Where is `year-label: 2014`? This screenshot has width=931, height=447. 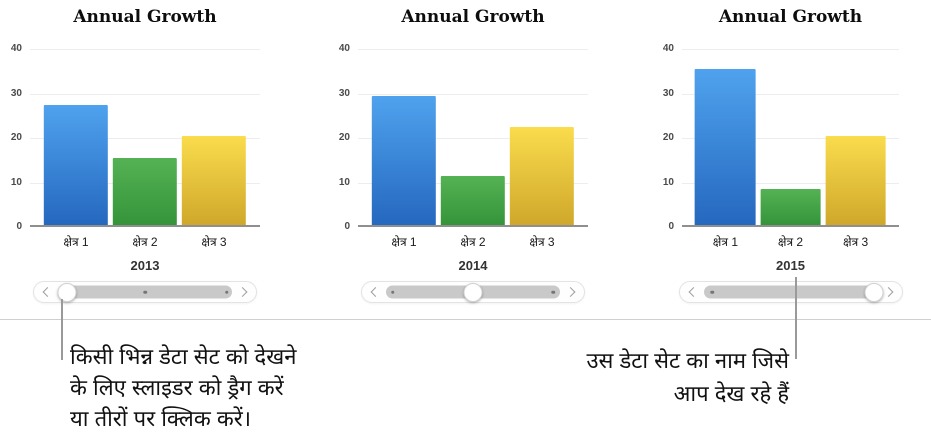
year-label: 2014 is located at coordinates (473, 265).